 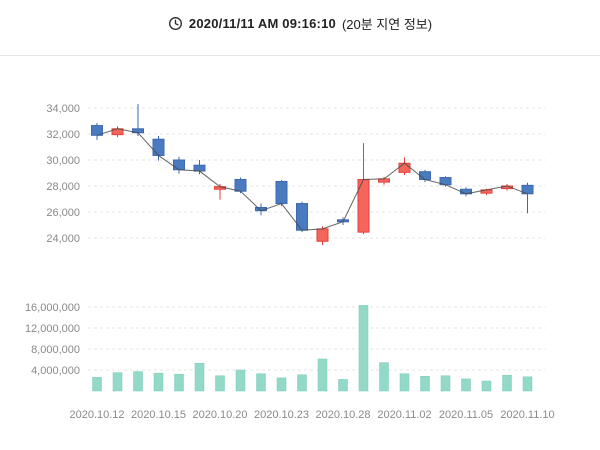 What do you see at coordinates (63, 187) in the screenshot?
I see `price-axis-label: 28,000` at bounding box center [63, 187].